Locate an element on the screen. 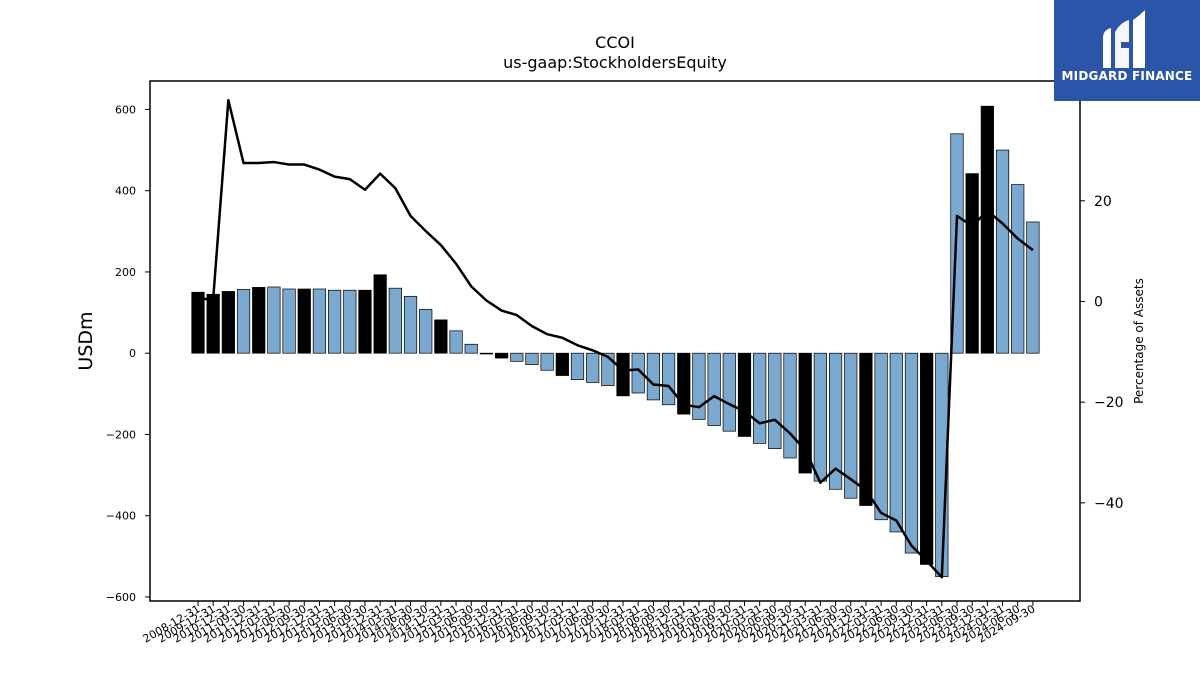  y-tick-label: −400 is located at coordinates (121, 516).